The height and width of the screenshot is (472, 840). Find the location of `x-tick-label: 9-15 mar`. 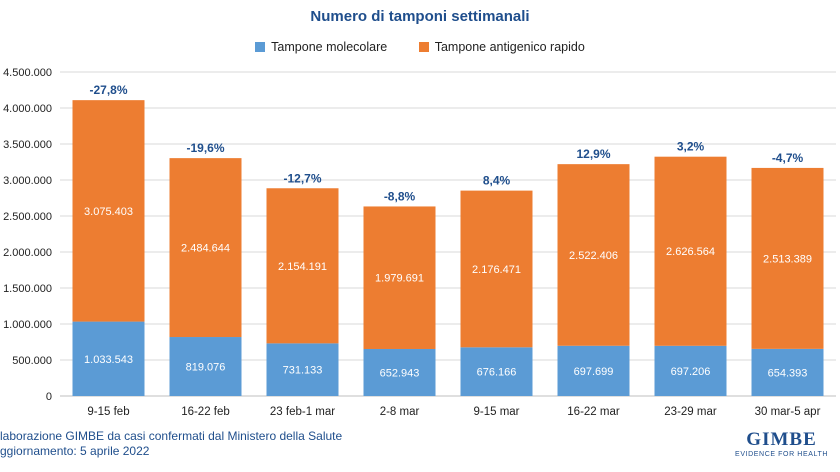

x-tick-label: 9-15 mar is located at coordinates (496, 412).